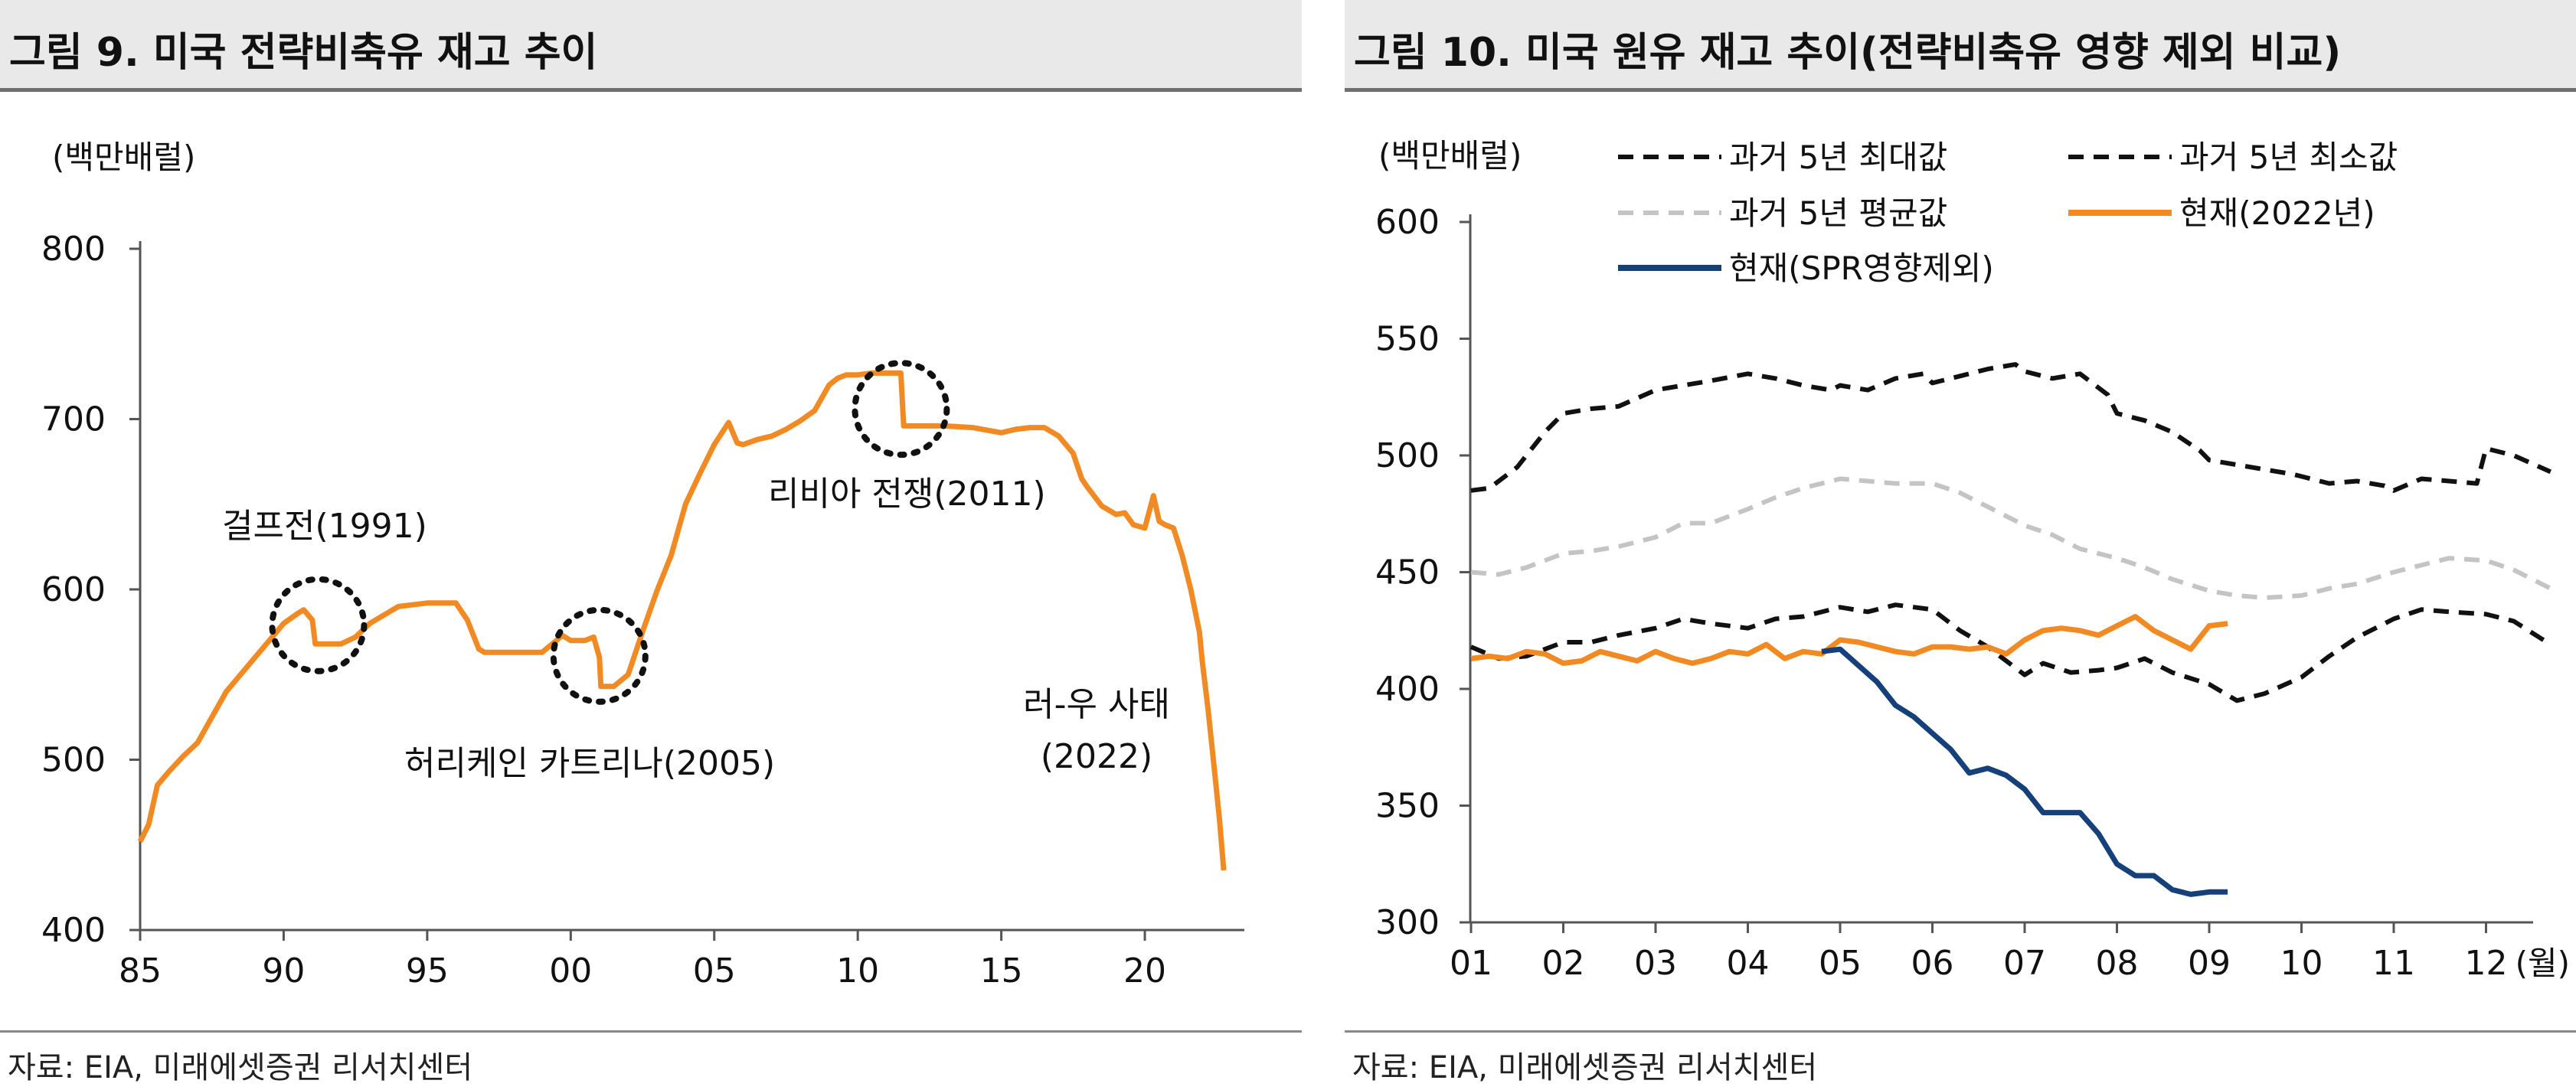 The width and height of the screenshot is (2576, 1090). Describe the element at coordinates (2209, 964) in the screenshot. I see `x-tick-label: 09` at that location.